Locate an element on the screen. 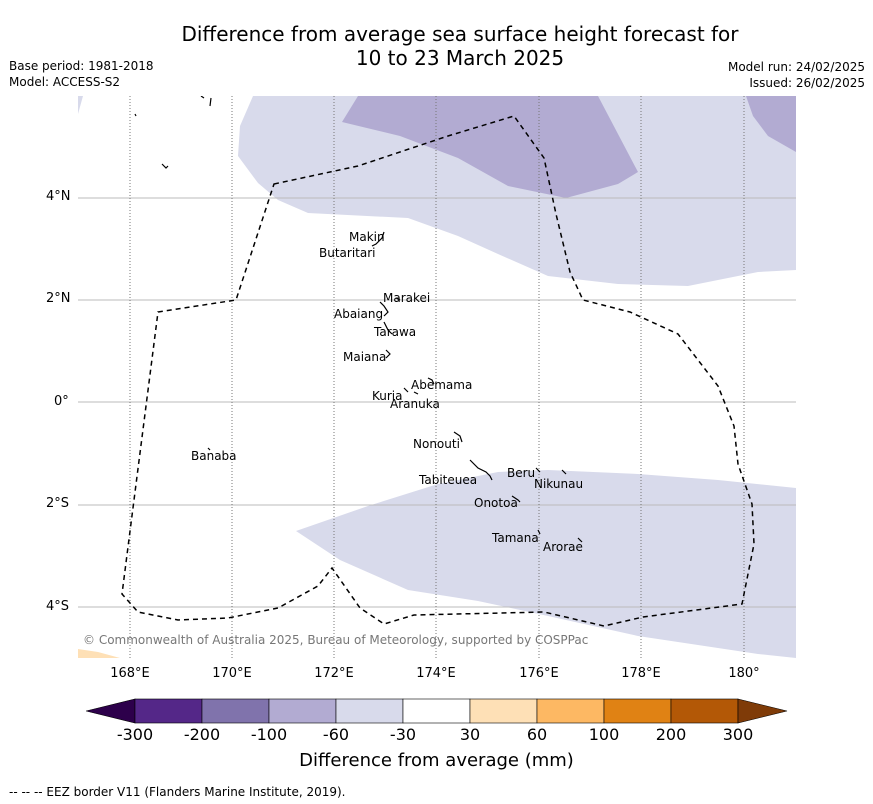 Image resolution: width=873 pixels, height=804 pixels. colorbar-tick-6: 30 is located at coordinates (470, 734).